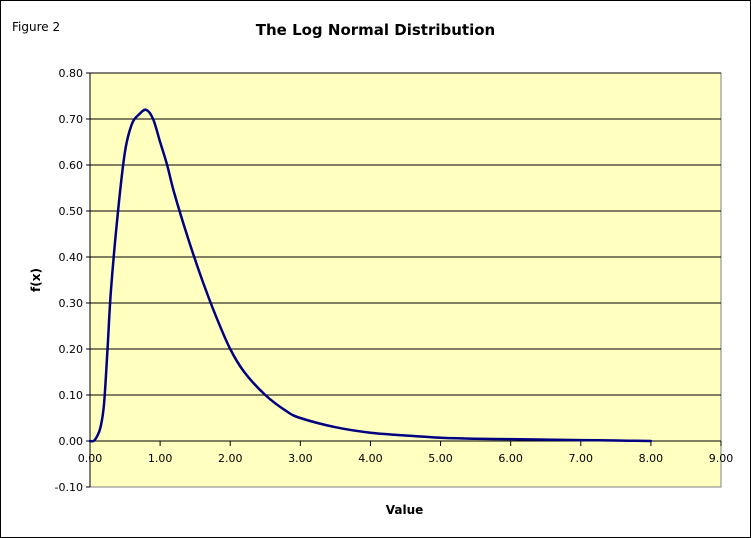 Image resolution: width=751 pixels, height=538 pixels. I want to click on figure-label: Figure 2, so click(36, 27).